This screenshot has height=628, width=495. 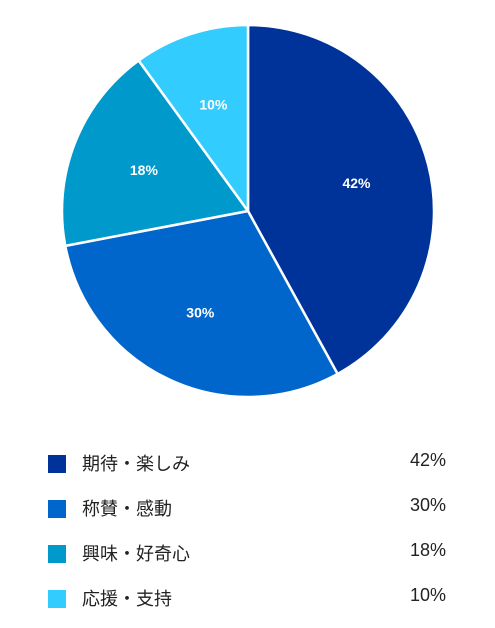 What do you see at coordinates (427, 460) in the screenshot?
I see `legend-value: 42%` at bounding box center [427, 460].